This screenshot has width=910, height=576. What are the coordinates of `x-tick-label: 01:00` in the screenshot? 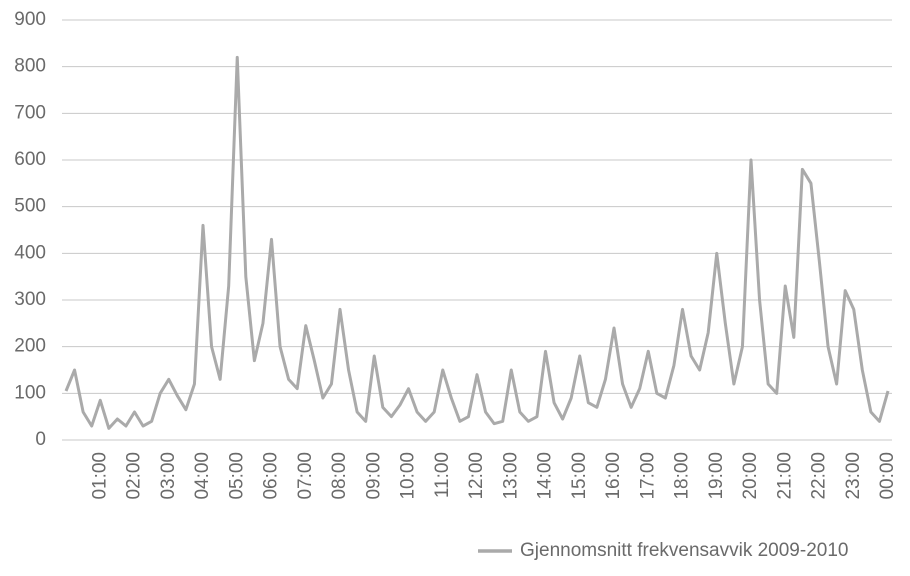 It's located at (99, 476).